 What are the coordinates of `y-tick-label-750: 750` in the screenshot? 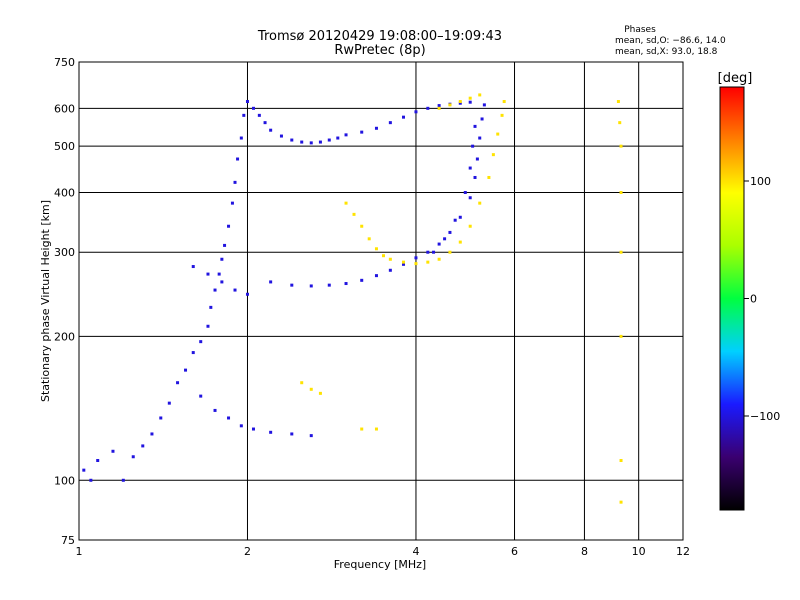 It's located at (64, 62).